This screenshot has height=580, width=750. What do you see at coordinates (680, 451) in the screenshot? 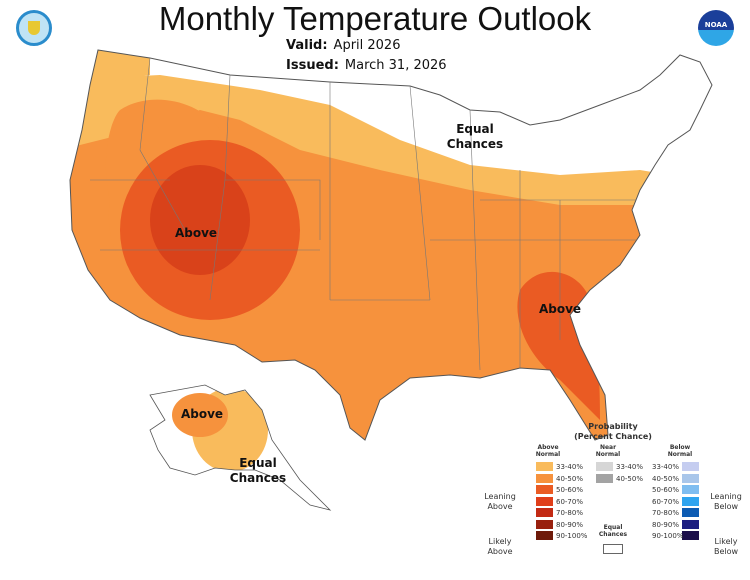
I see `legend-below-header: Below Normal` at bounding box center [680, 451].